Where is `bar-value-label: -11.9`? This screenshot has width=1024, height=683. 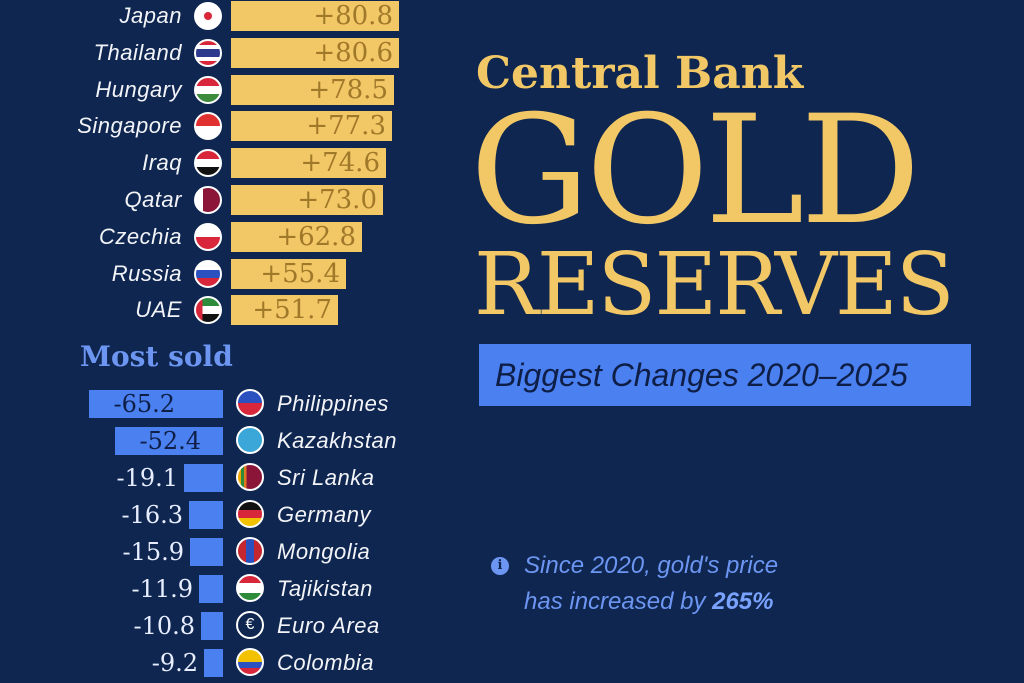
bar-value-label: -11.9 is located at coordinates (162, 589).